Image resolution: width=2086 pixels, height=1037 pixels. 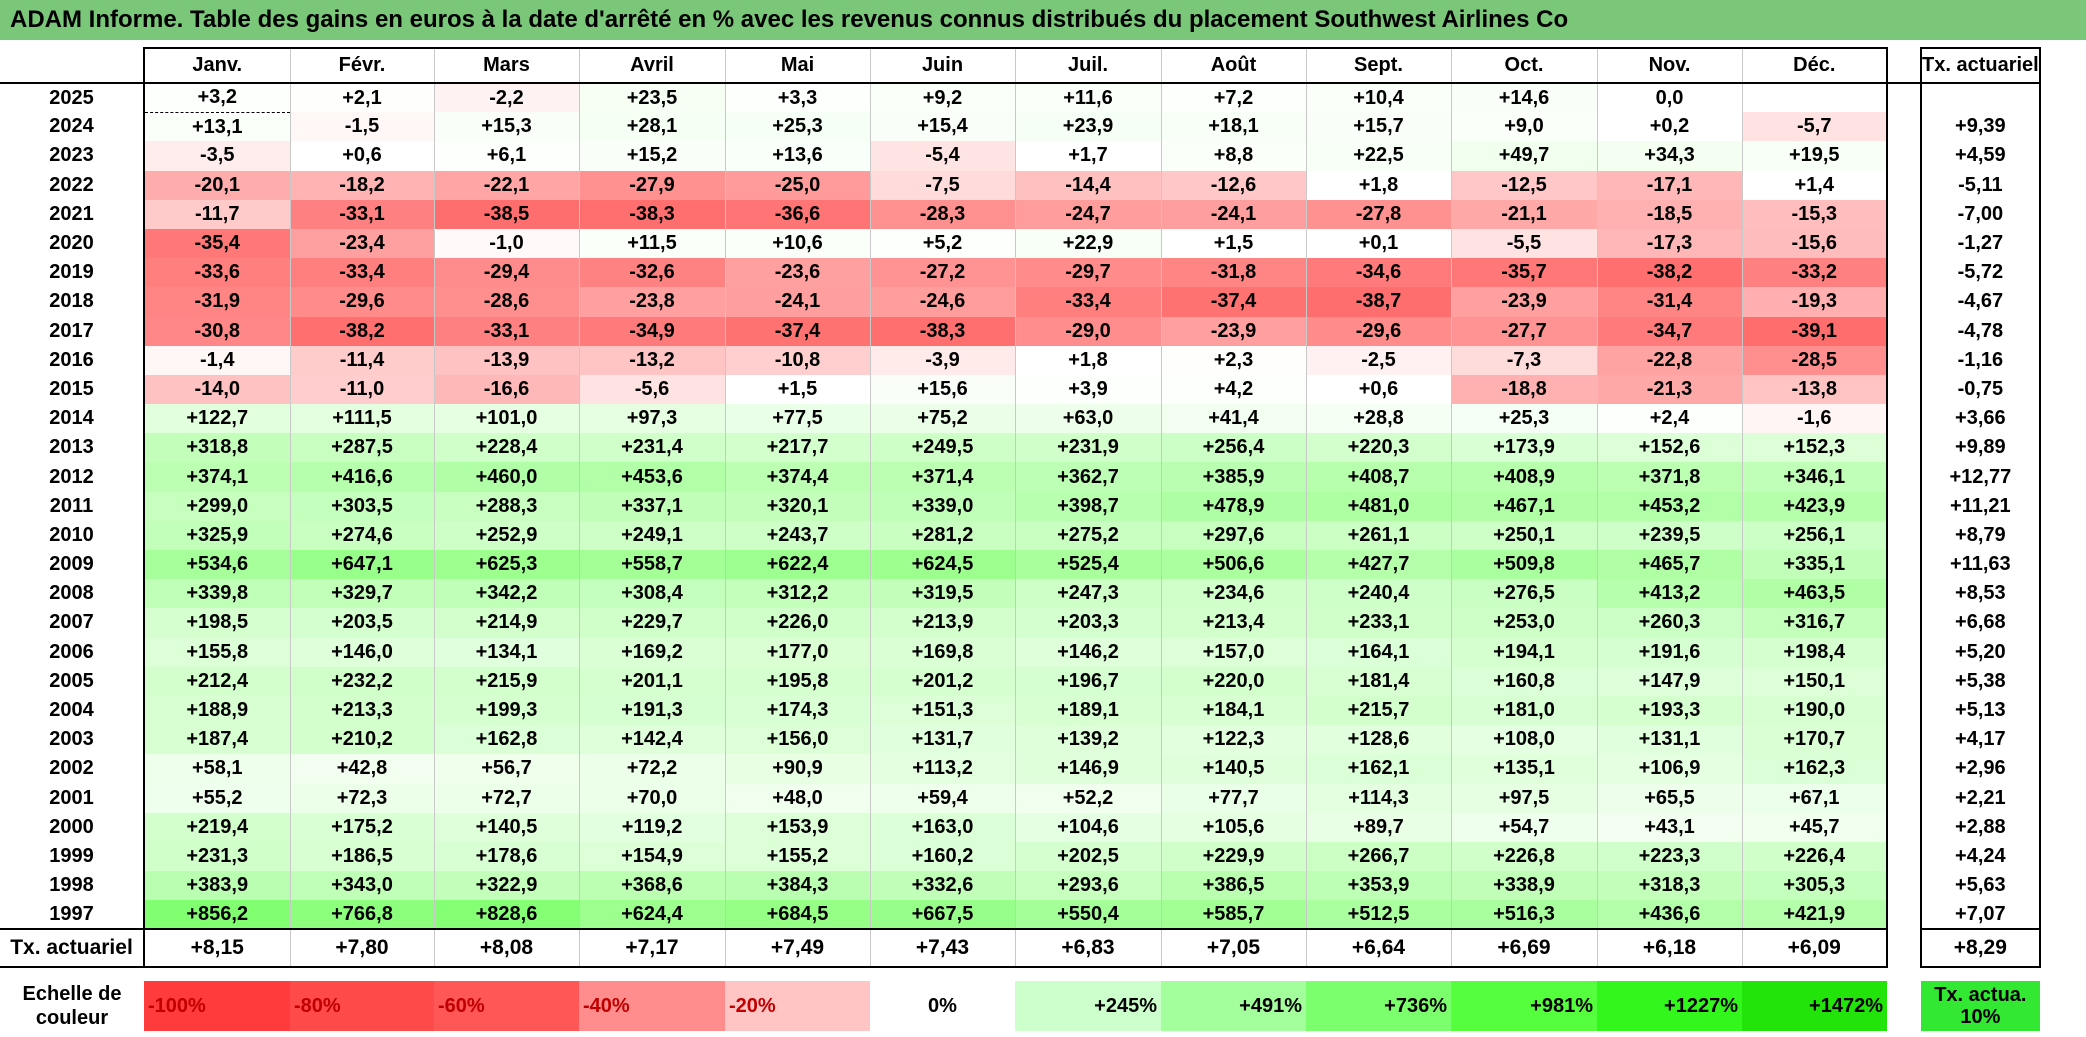 I want to click on value-cell: +56,7, so click(x=506, y=769).